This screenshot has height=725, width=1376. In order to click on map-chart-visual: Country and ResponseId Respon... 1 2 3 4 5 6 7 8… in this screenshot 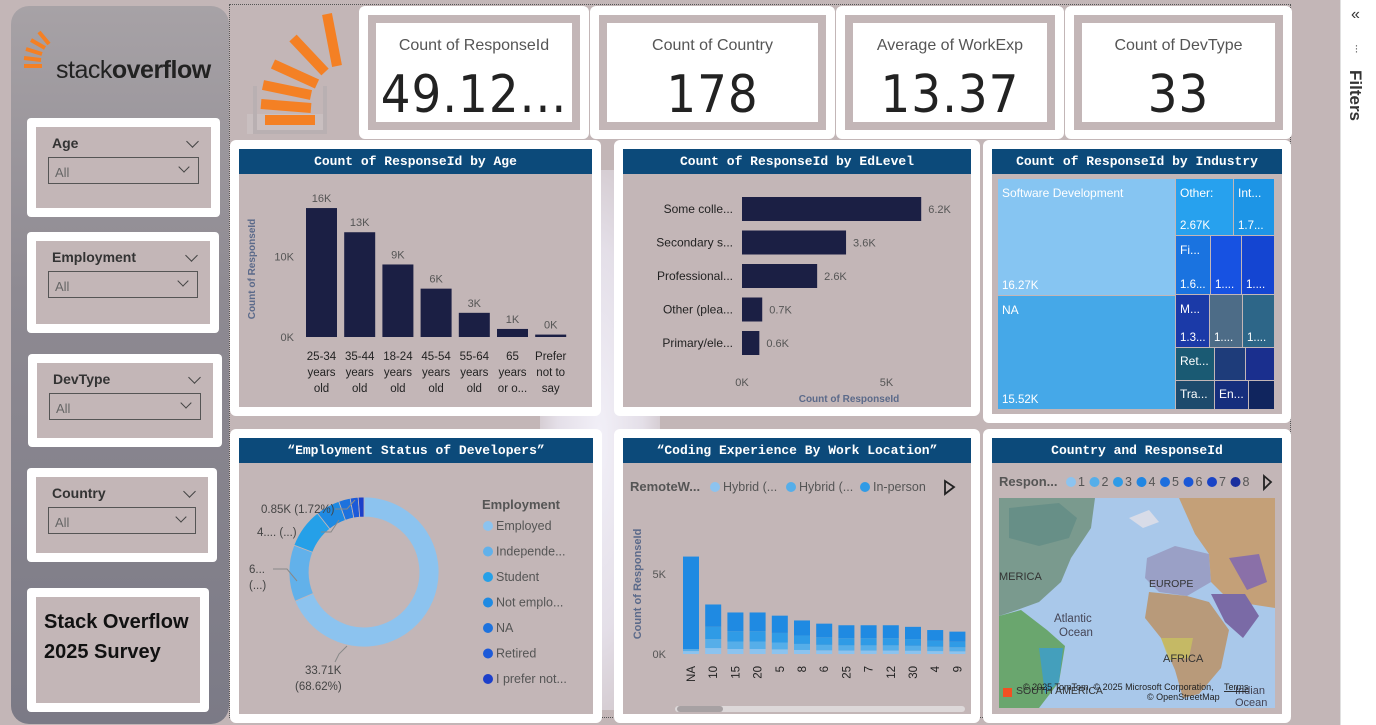, I will do `click(1137, 576)`.